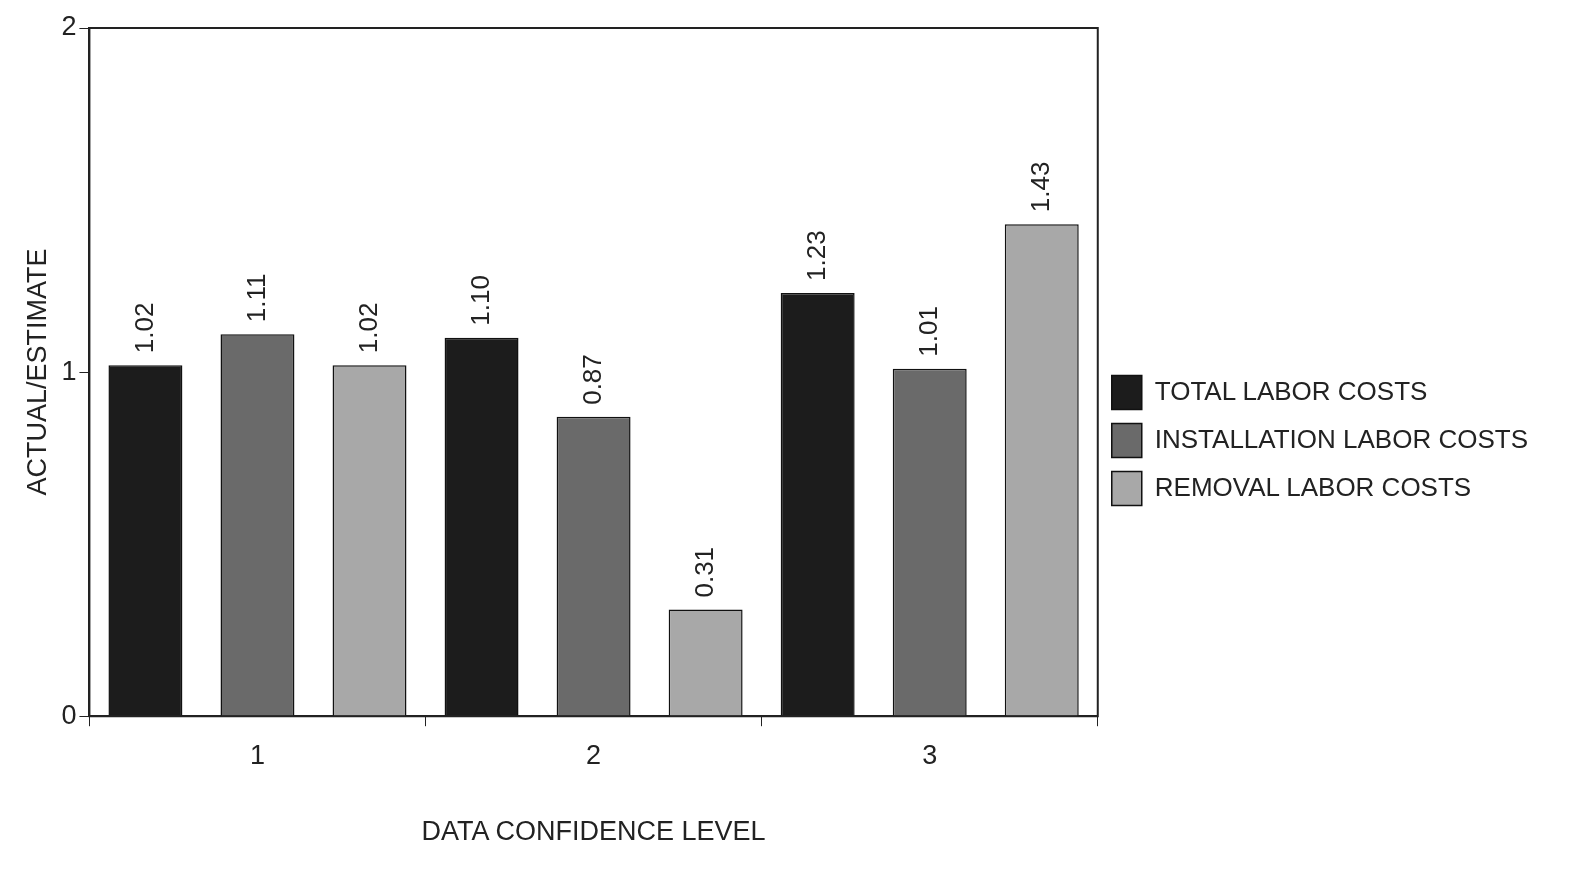 This screenshot has width=1596, height=879. What do you see at coordinates (927, 331) in the screenshot?
I see `data-label: 1.01` at bounding box center [927, 331].